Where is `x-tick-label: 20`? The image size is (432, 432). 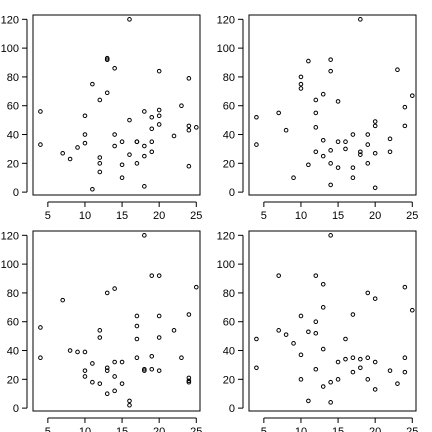
x-tick-label: 20 is located at coordinates (159, 216).